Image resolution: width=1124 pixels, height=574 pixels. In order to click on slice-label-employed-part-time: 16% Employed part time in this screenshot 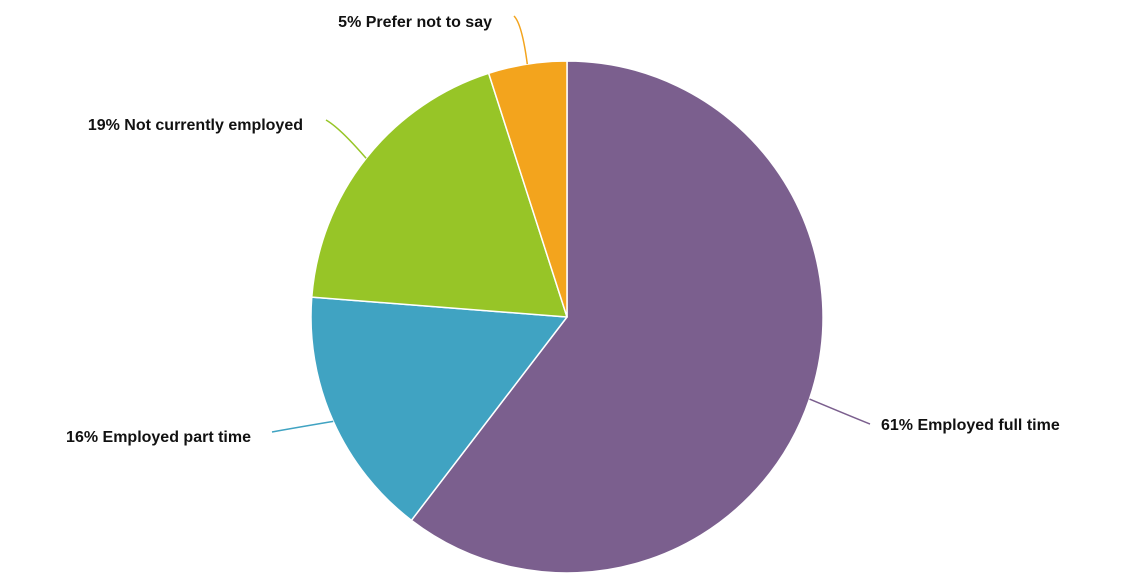, I will do `click(158, 437)`.